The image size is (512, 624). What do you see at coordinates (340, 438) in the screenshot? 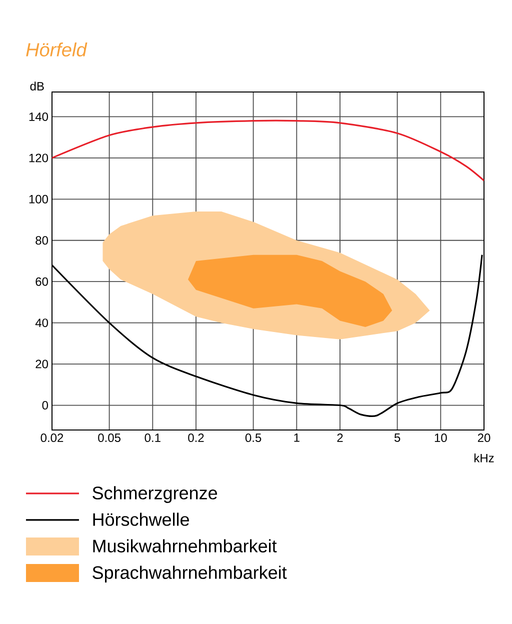
I see `x-tick-label: 2` at bounding box center [340, 438].